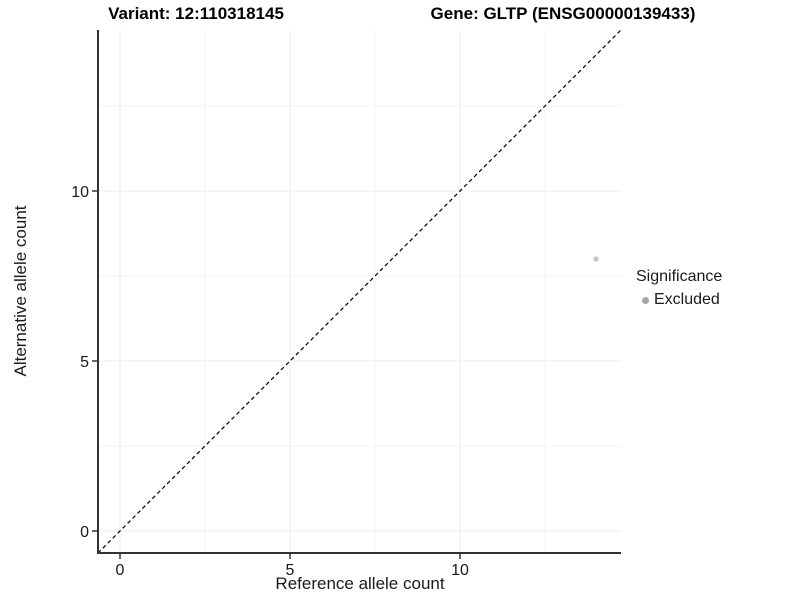 Image resolution: width=800 pixels, height=600 pixels. Describe the element at coordinates (596, 259) in the screenshot. I see `data-point` at that location.